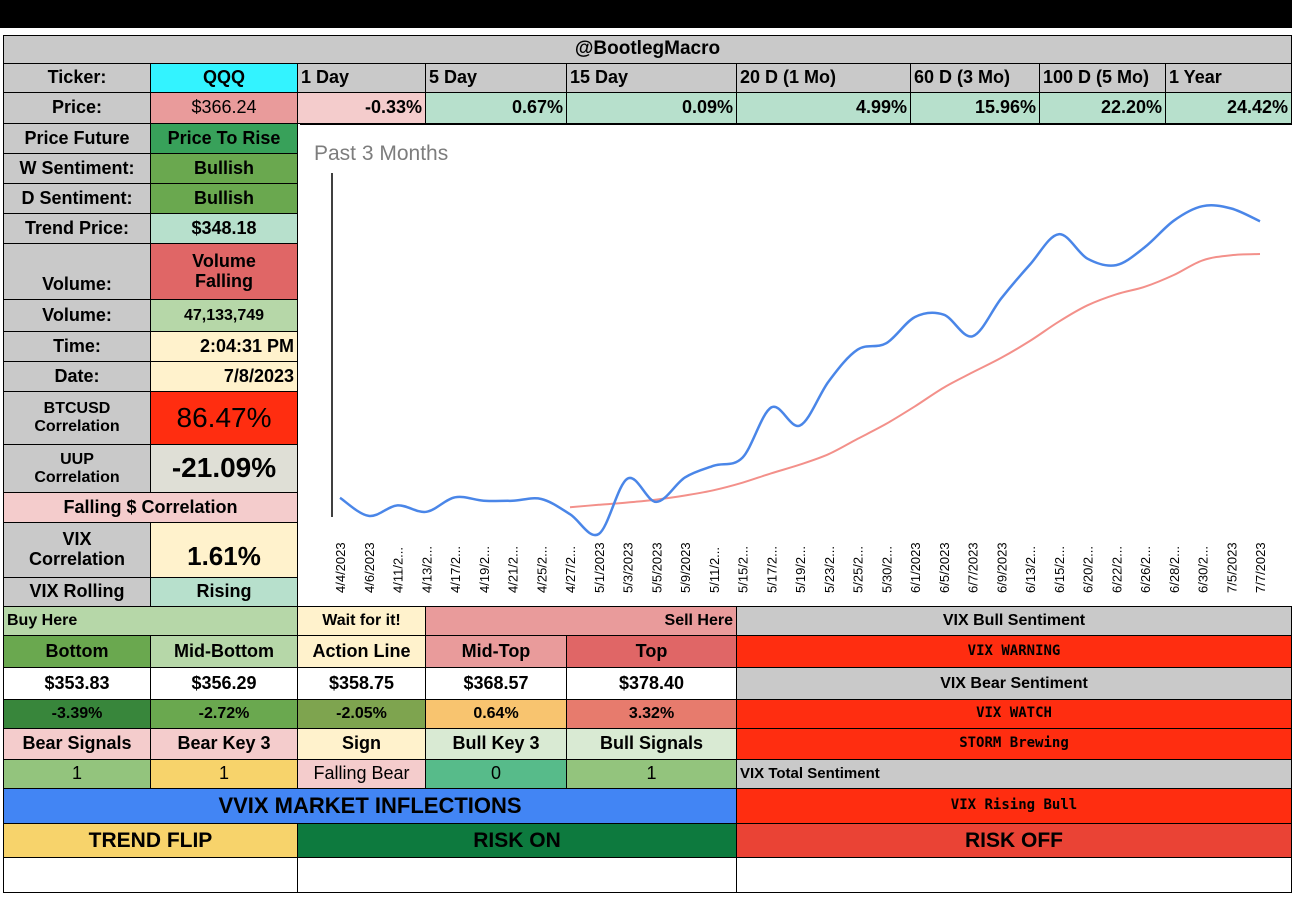 This screenshot has height=897, width=1292. Describe the element at coordinates (1014, 651) in the screenshot. I see `vix-bull-sentiment-value: VIX WARNING` at that location.